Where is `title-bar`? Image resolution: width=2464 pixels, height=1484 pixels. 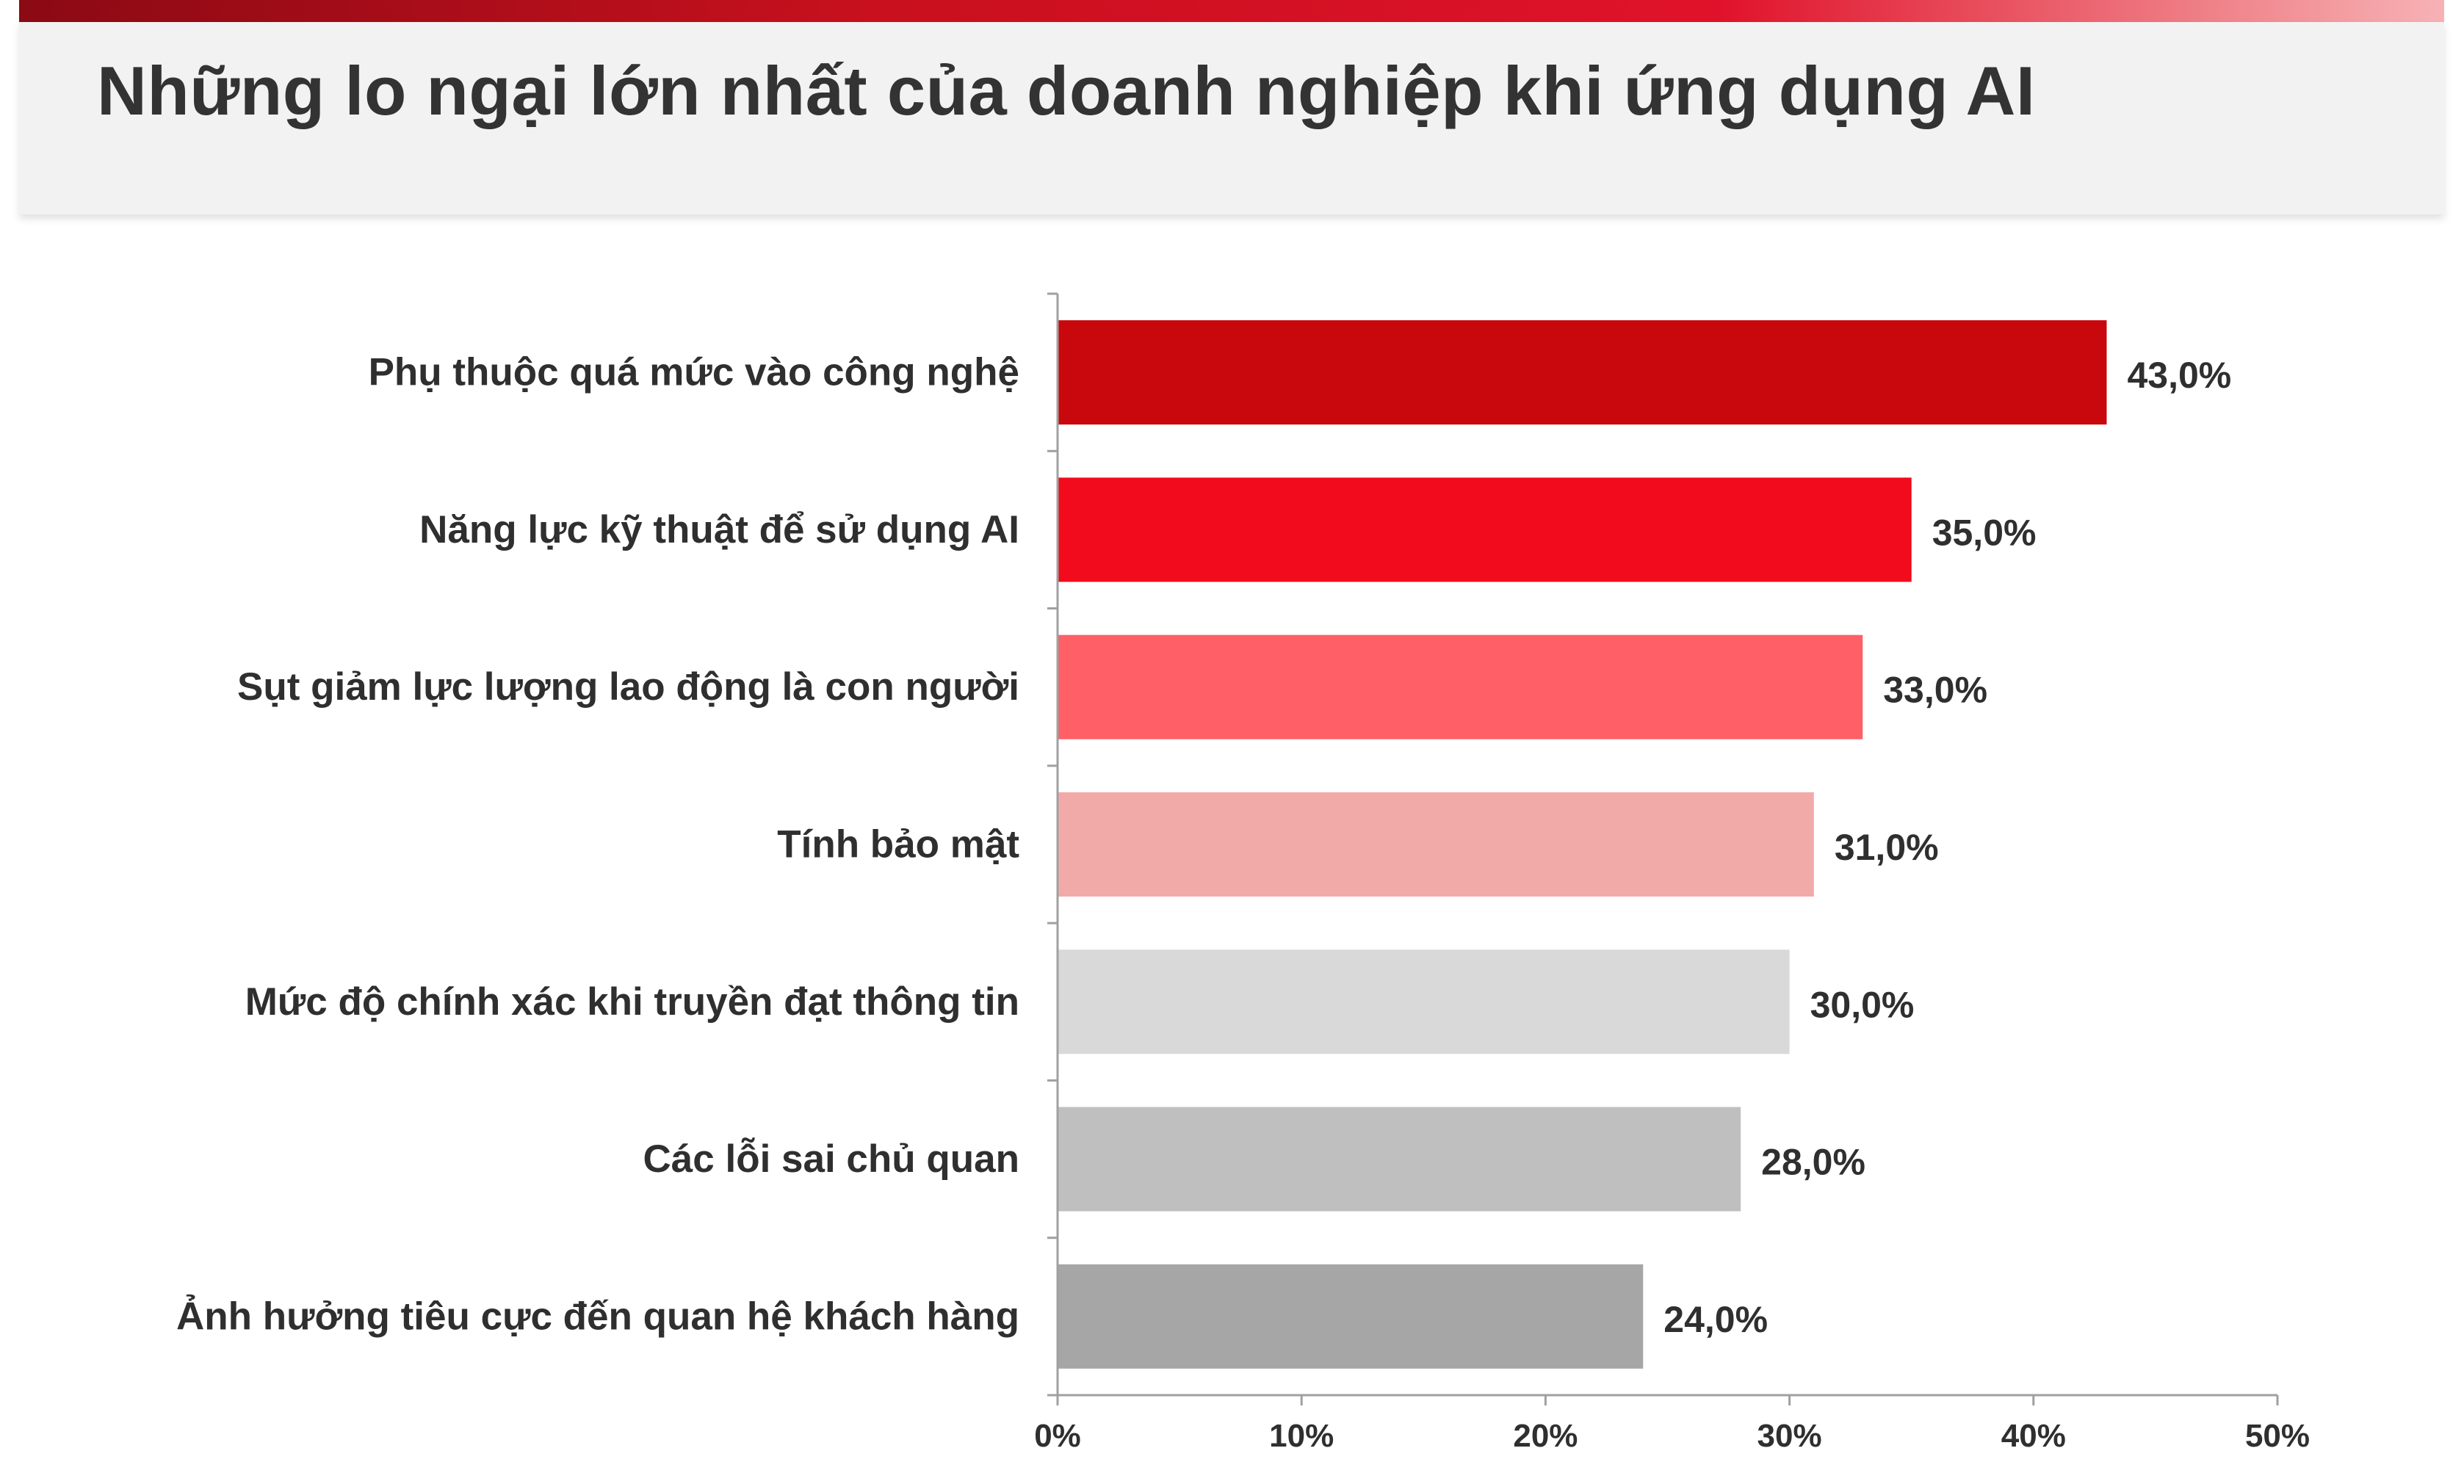
title-bar is located at coordinates (1231, 118).